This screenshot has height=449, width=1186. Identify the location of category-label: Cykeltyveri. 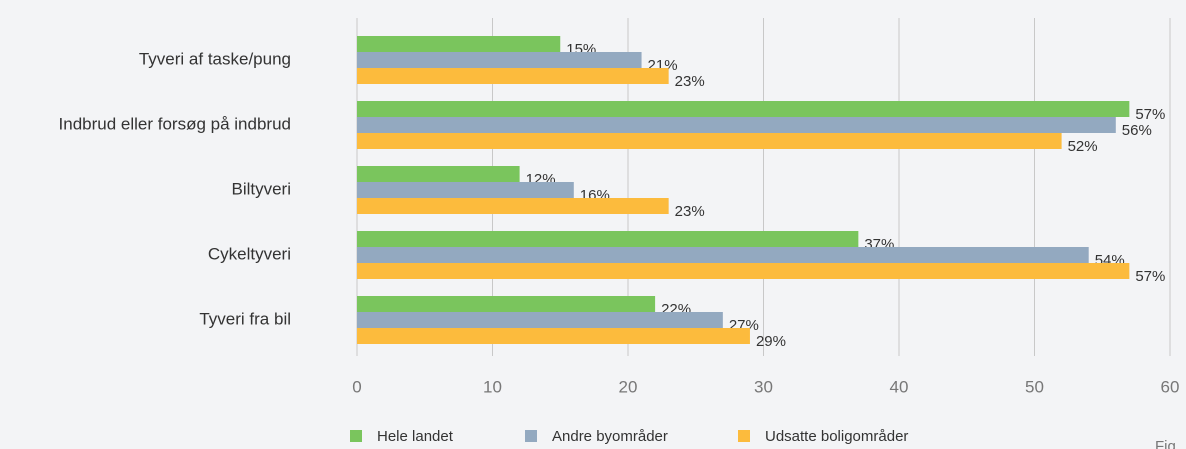
(249, 253).